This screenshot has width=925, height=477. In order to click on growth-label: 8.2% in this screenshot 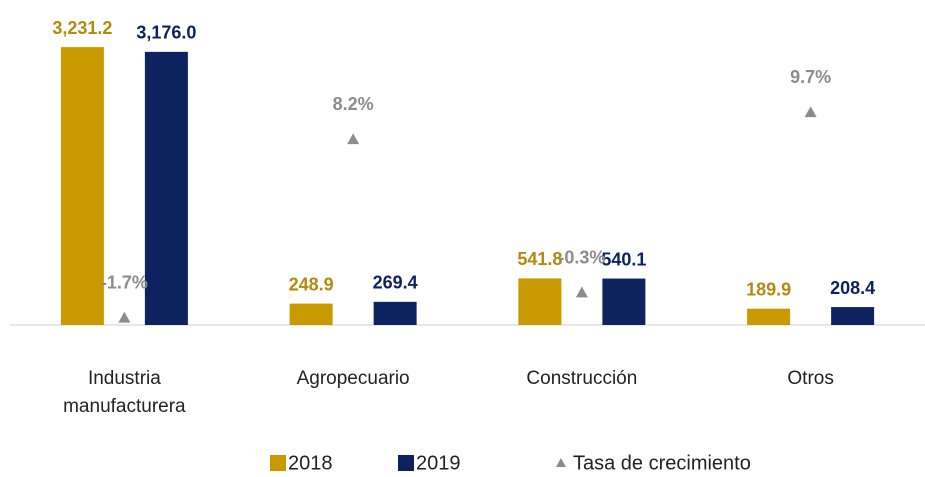, I will do `click(353, 104)`.